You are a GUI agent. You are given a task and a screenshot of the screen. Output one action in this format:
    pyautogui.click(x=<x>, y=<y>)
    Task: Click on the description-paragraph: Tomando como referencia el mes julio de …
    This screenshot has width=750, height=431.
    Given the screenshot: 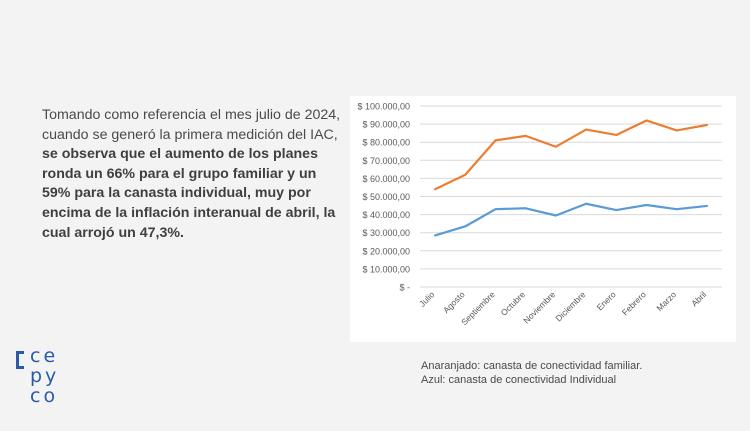 What is the action you would take?
    pyautogui.click(x=192, y=174)
    